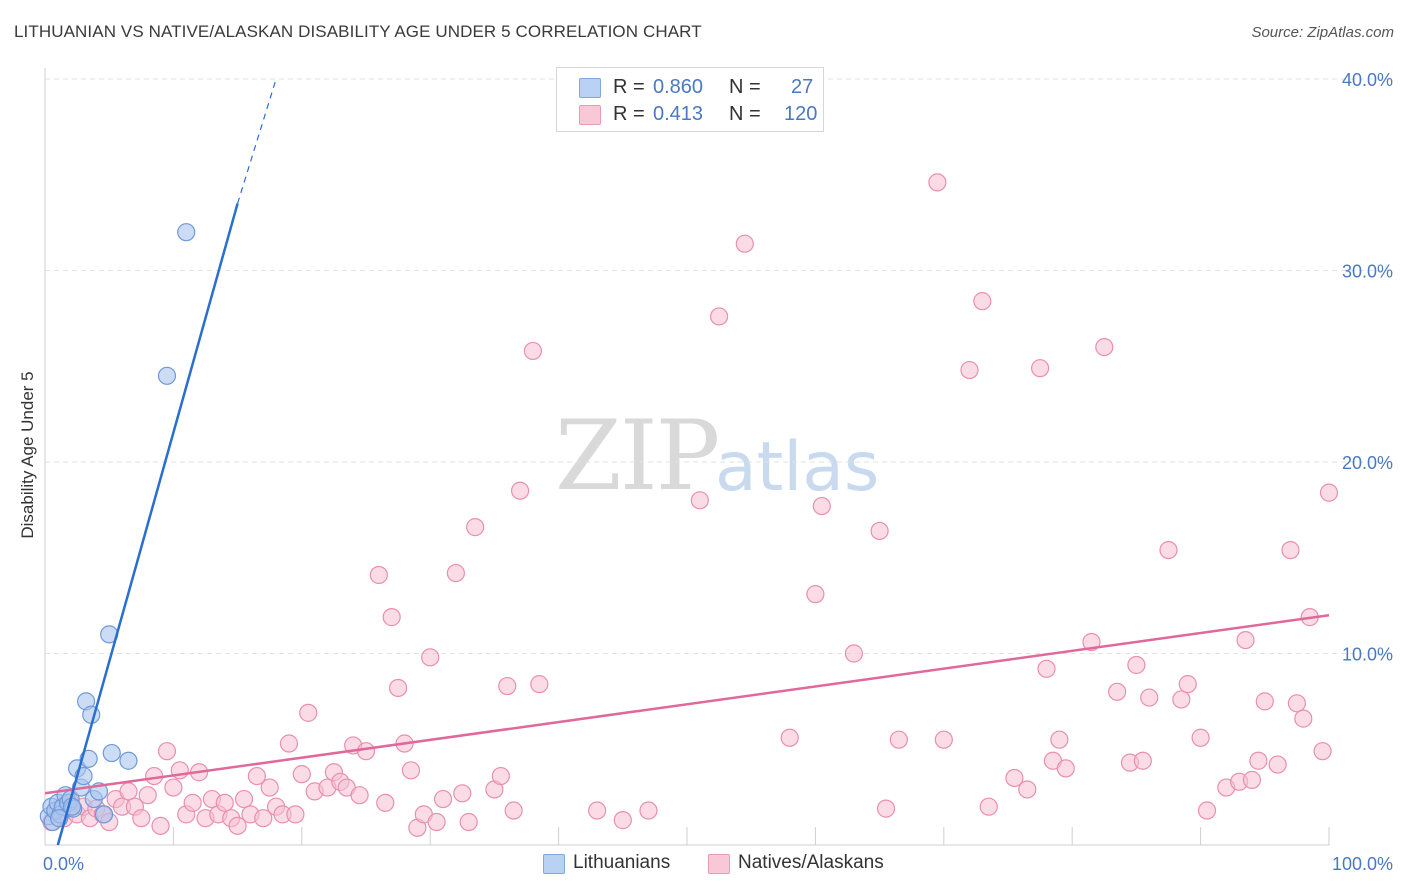  What do you see at coordinates (1367, 463) in the screenshot?
I see `y-tick-label: 20.0%` at bounding box center [1367, 463].